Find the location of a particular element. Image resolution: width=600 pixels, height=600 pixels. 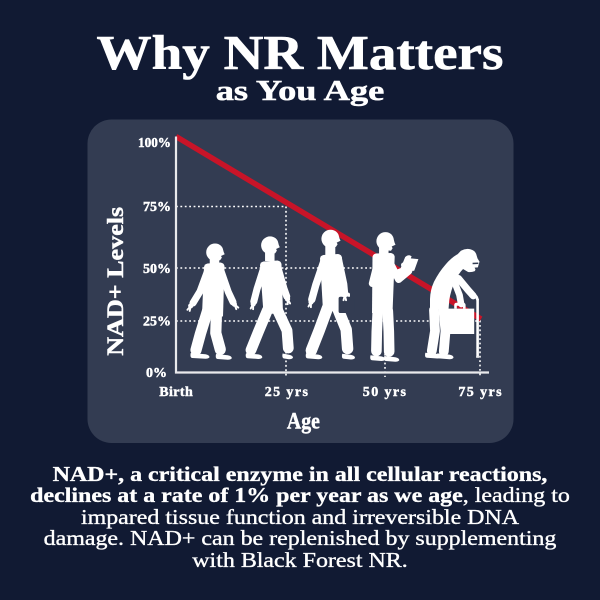

svg-text: NAD+ Levels is located at coordinates (116, 281).